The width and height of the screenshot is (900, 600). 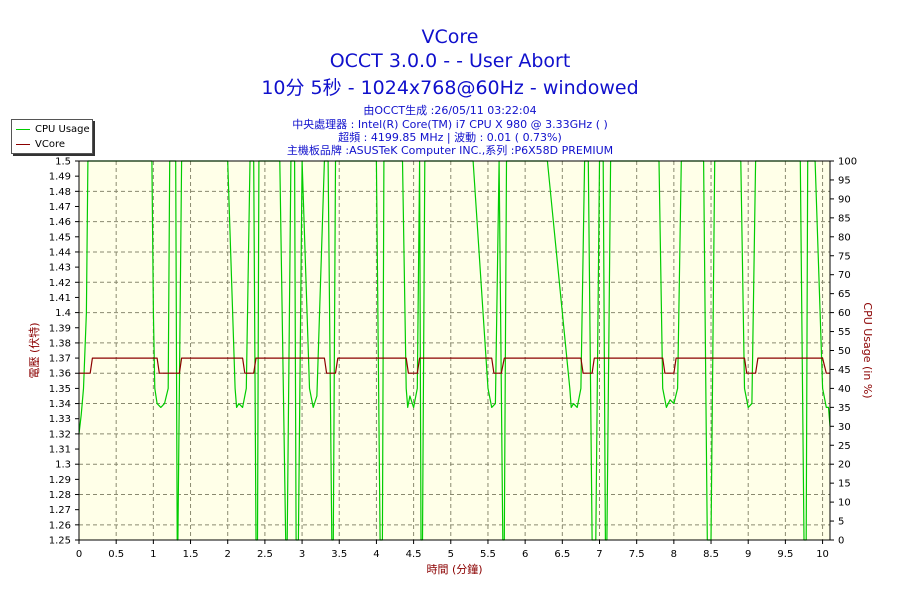 I want to click on x-tick-label: 4.5, so click(x=414, y=554).